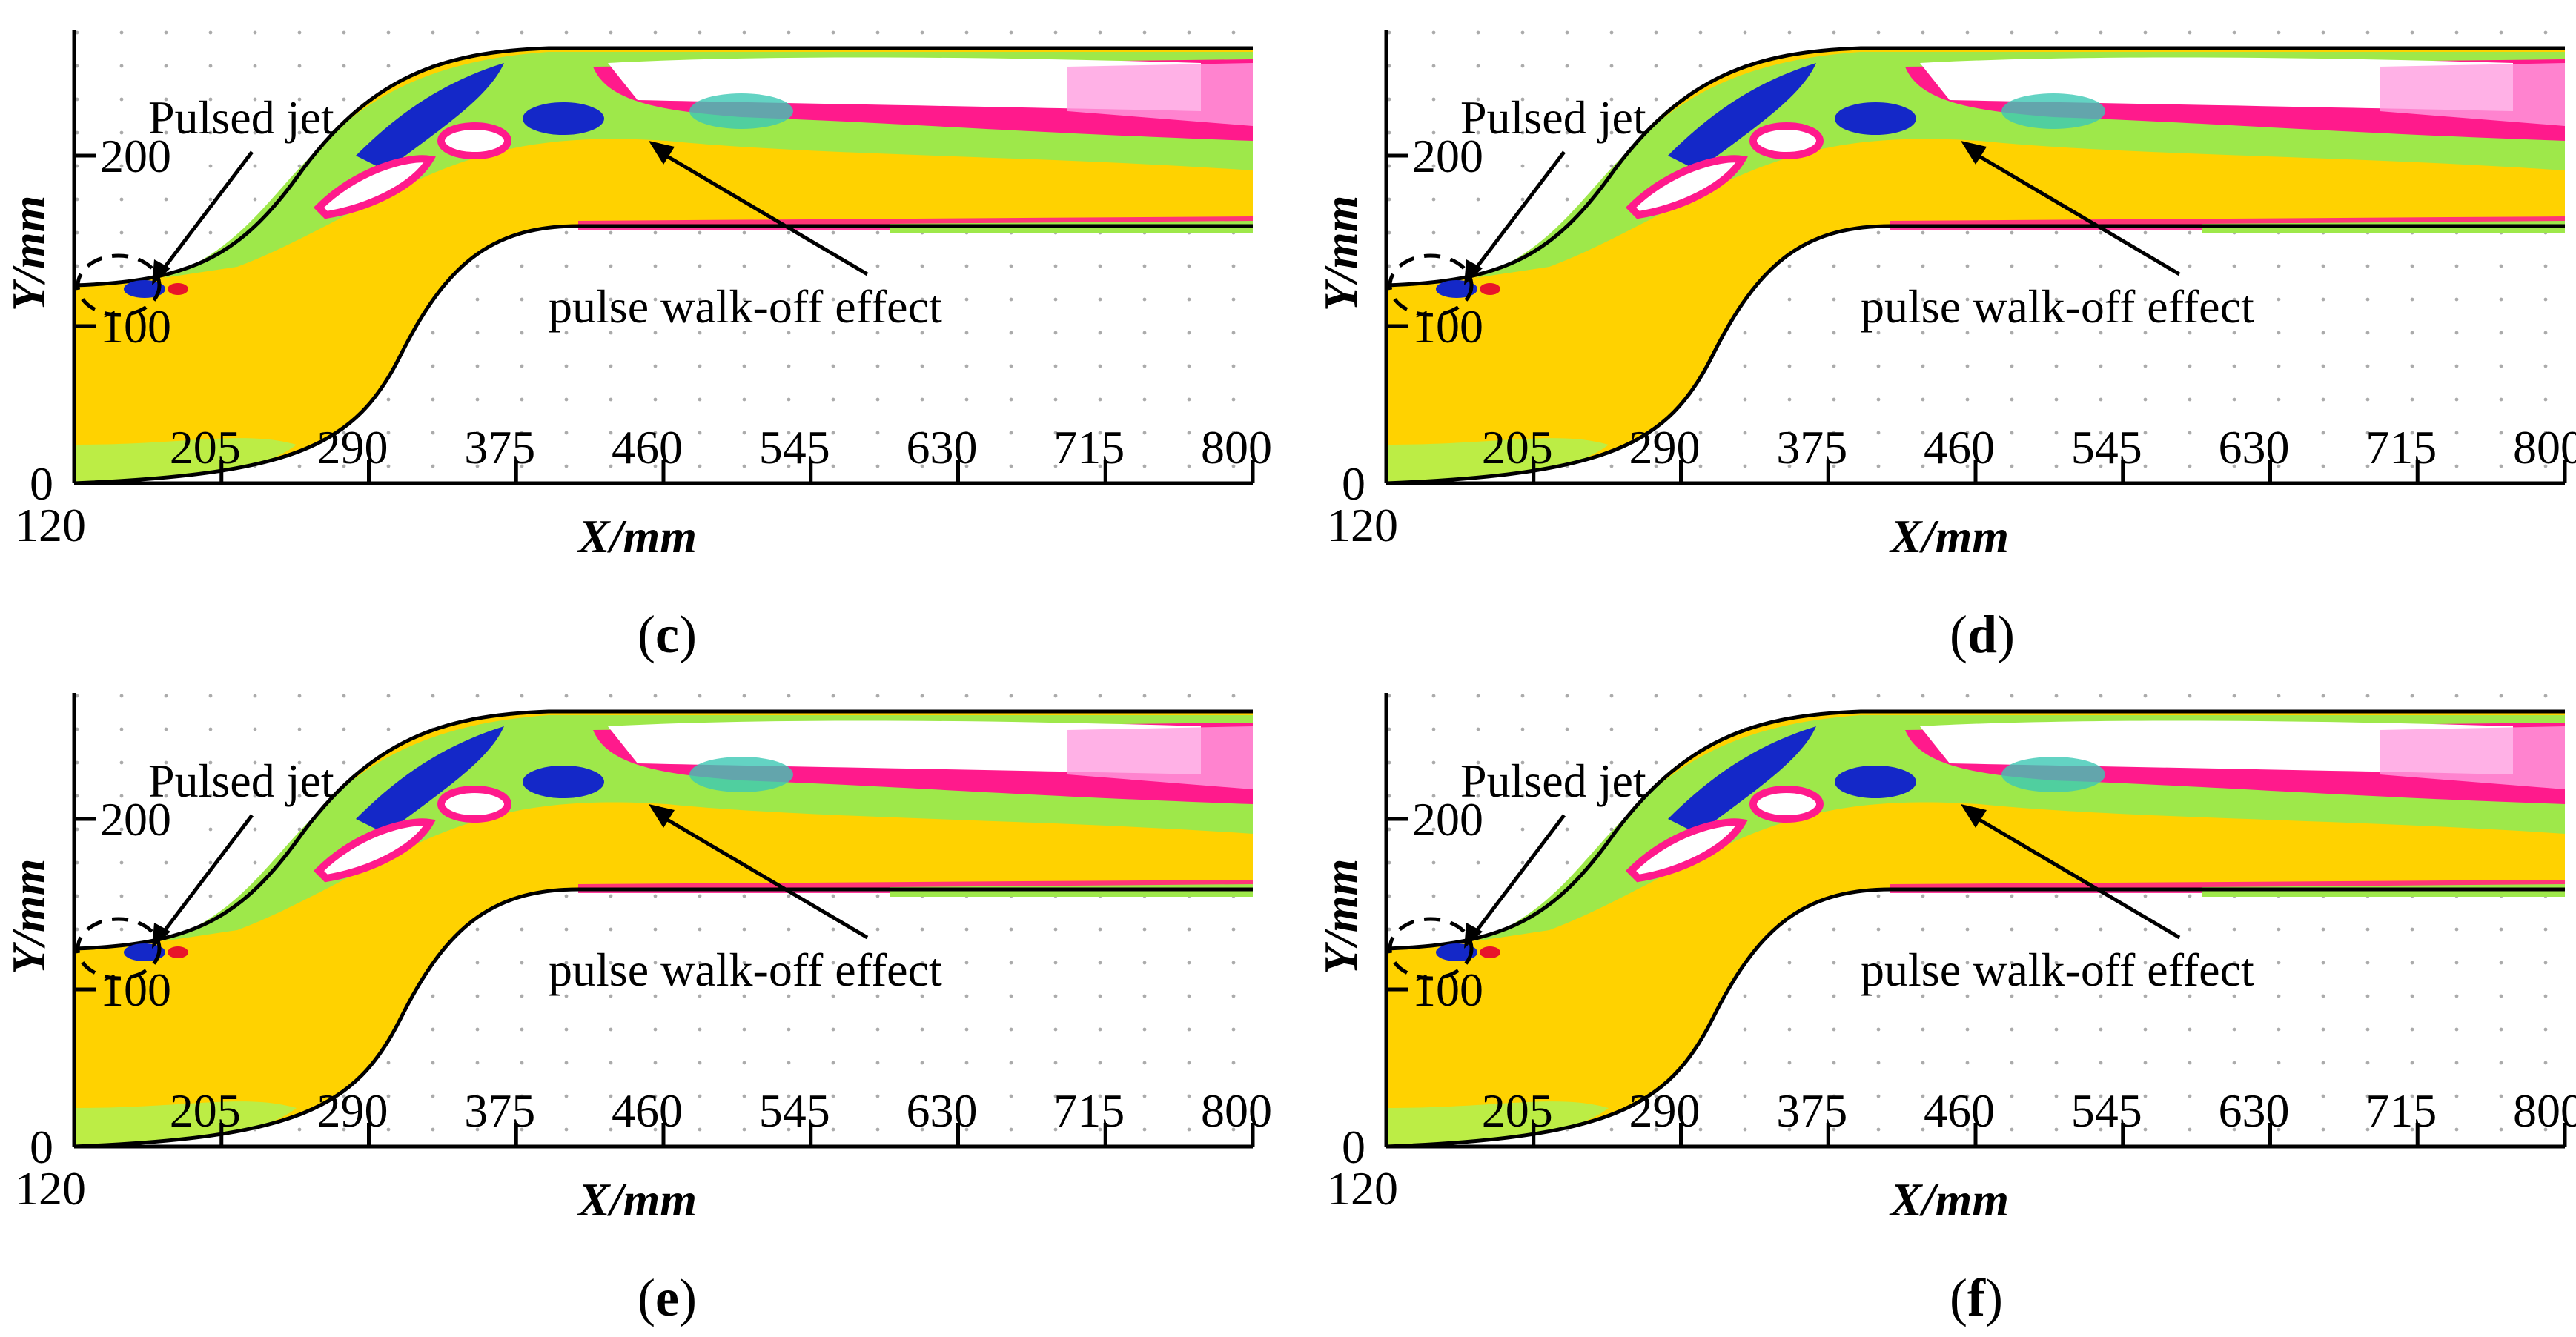  I want to click on panel-caption: (f), so click(1976, 1297).